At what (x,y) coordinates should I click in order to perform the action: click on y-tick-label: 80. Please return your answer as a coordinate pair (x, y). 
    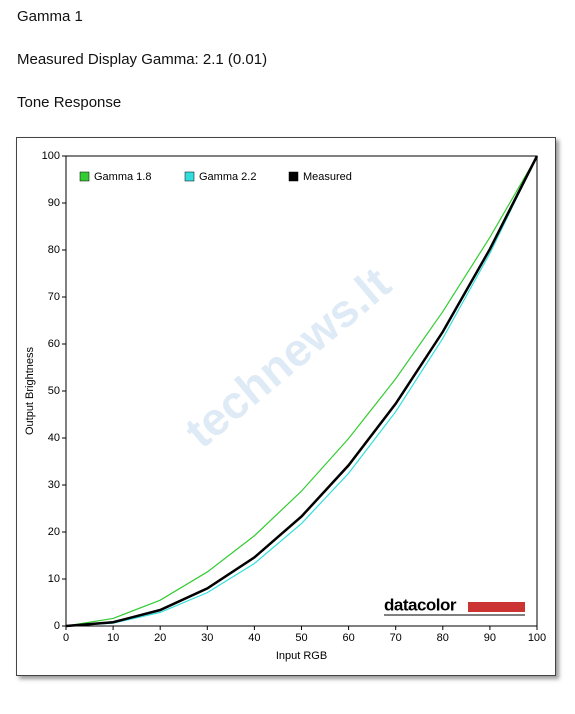
    Looking at the image, I should click on (54, 250).